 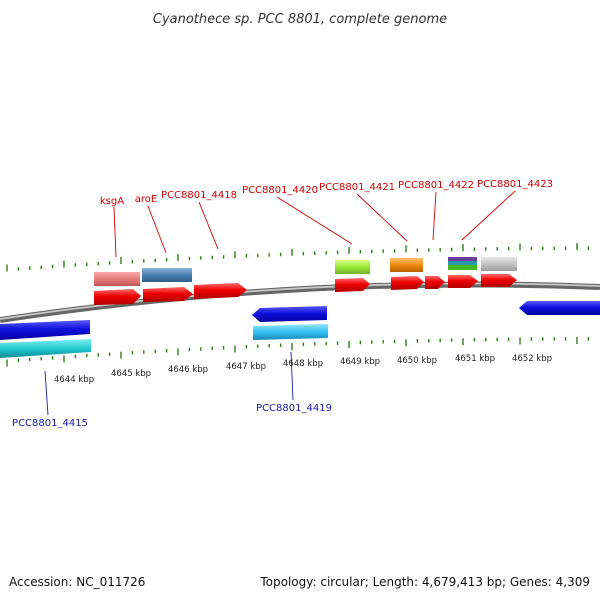 What do you see at coordinates (360, 362) in the screenshot?
I see `scale-label-4649: 4649 kbp` at bounding box center [360, 362].